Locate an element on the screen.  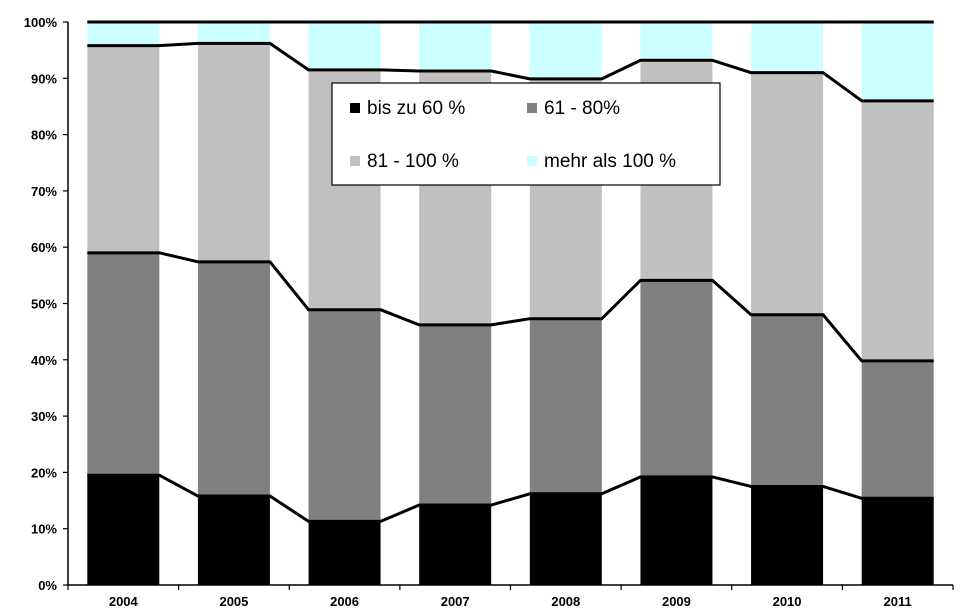
legend-label-0: bis zu 60 % is located at coordinates (416, 108).